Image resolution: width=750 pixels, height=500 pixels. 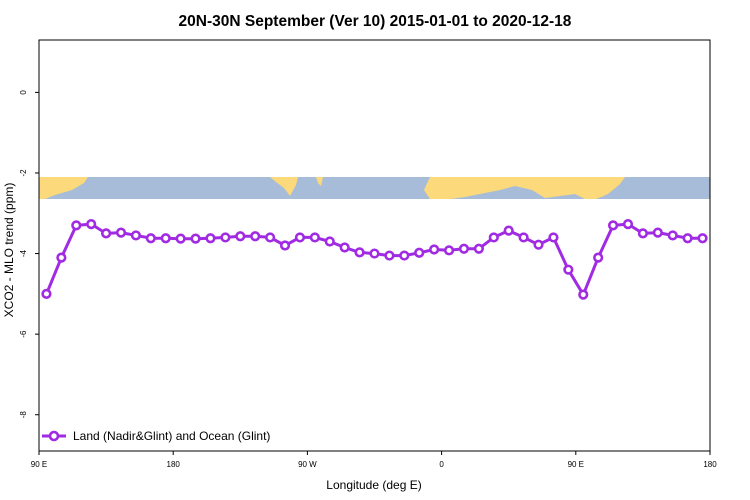 What do you see at coordinates (9, 250) in the screenshot?
I see `y-axis-label: XCO2 - MLO trend (ppm)` at bounding box center [9, 250].